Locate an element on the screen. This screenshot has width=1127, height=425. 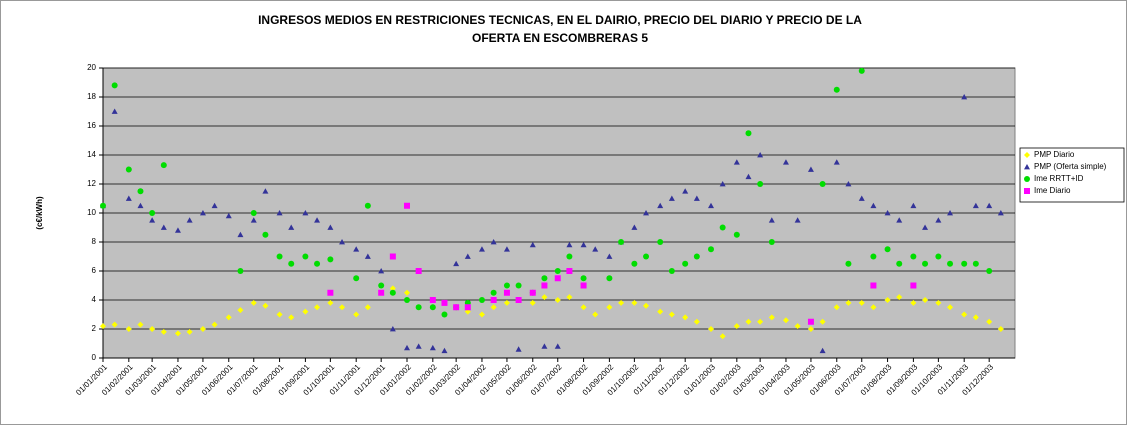
legend-box is located at coordinates (1072, 175).